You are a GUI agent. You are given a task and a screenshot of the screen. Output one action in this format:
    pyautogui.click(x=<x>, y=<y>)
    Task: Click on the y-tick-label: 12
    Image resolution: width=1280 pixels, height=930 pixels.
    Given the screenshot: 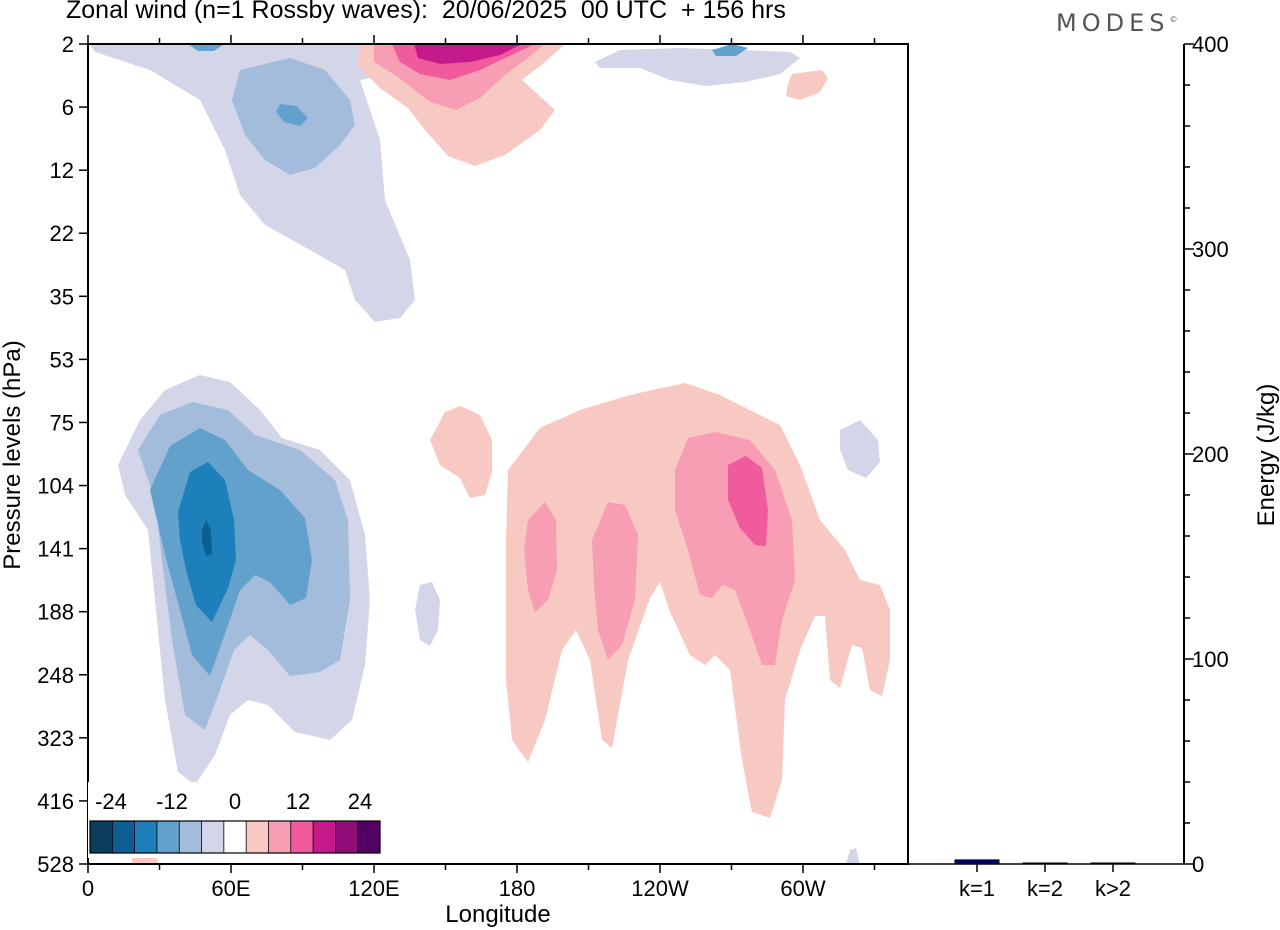 What is the action you would take?
    pyautogui.click(x=62, y=170)
    